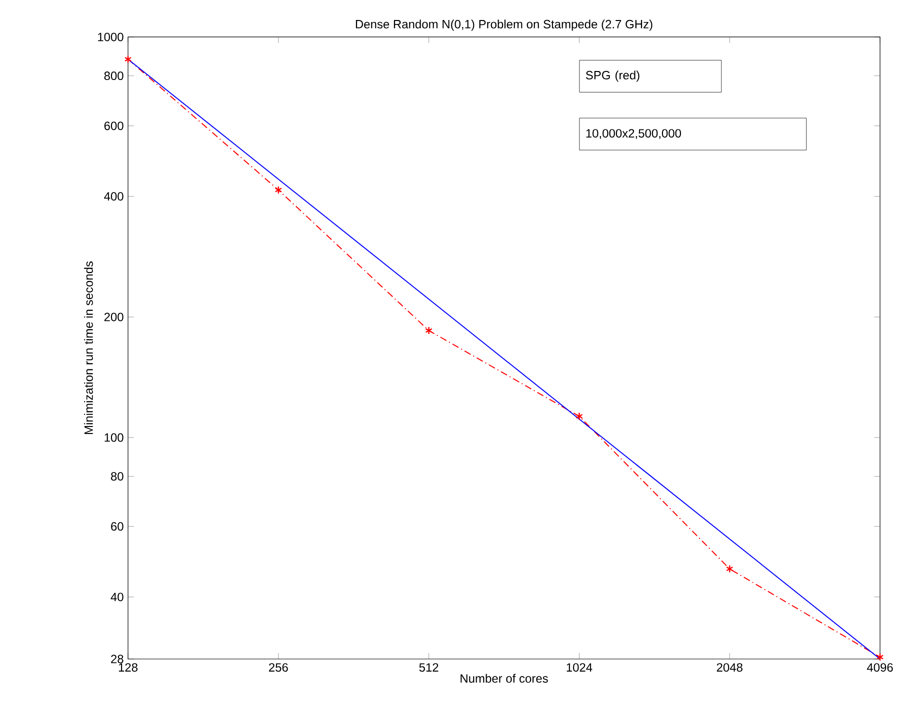  Describe the element at coordinates (729, 667) in the screenshot. I see `x-tick-label: 2048` at that location.